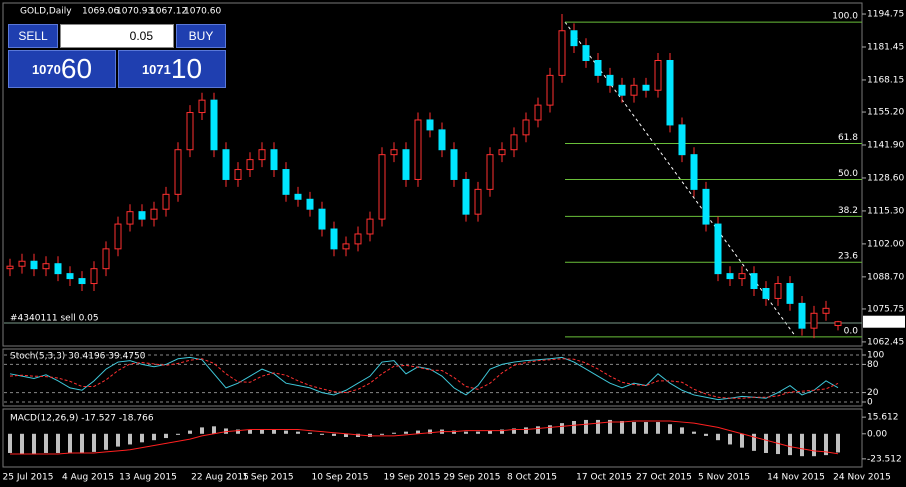  I want to click on buy-button: BUY, so click(201, 36).